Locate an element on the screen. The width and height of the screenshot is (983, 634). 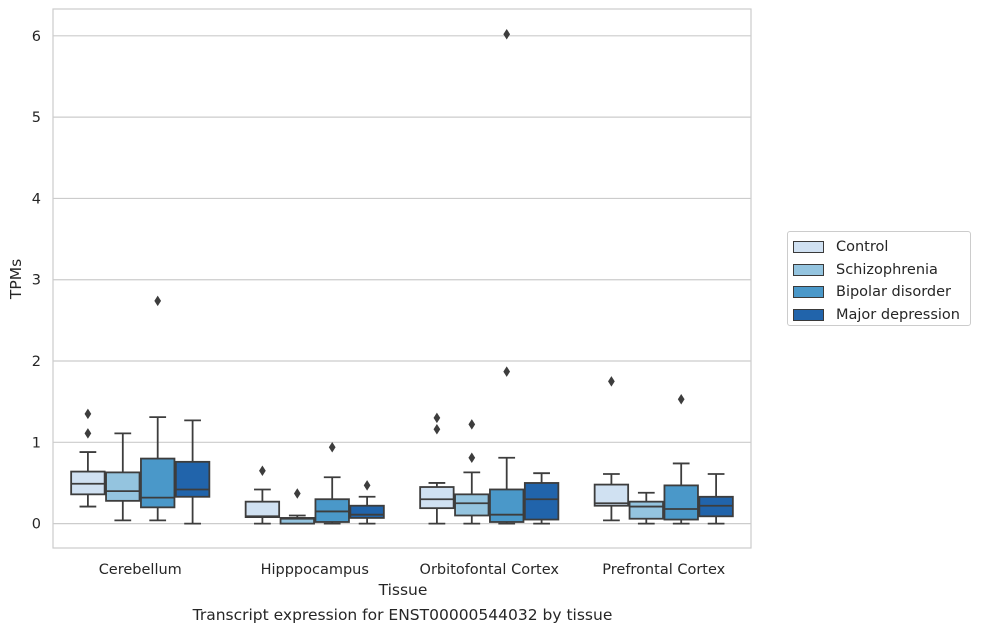
y-tick-label: 5 is located at coordinates (36, 118).